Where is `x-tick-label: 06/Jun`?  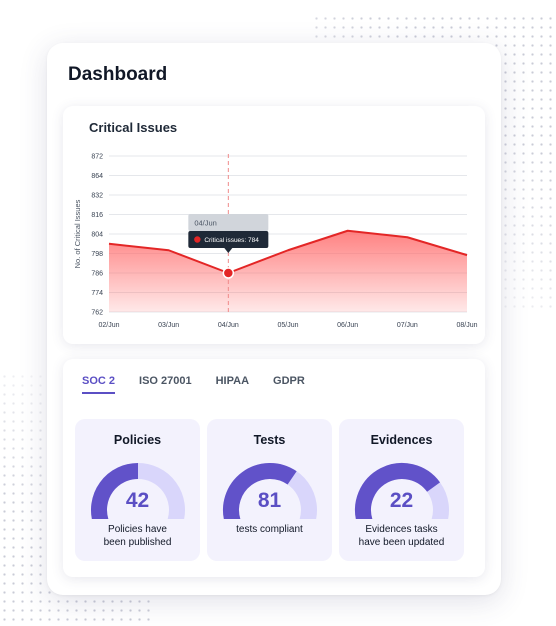
x-tick-label: 06/Jun is located at coordinates (347, 325).